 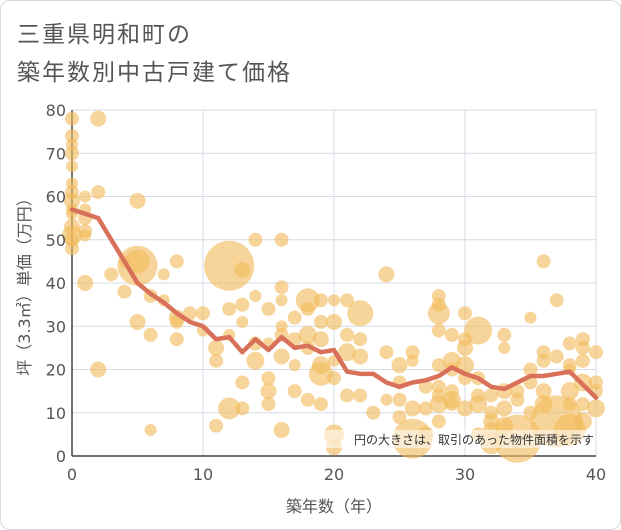 I want to click on chart-note: 円の大きさは、取引のあった物件面積を示す, so click(x=474, y=439).